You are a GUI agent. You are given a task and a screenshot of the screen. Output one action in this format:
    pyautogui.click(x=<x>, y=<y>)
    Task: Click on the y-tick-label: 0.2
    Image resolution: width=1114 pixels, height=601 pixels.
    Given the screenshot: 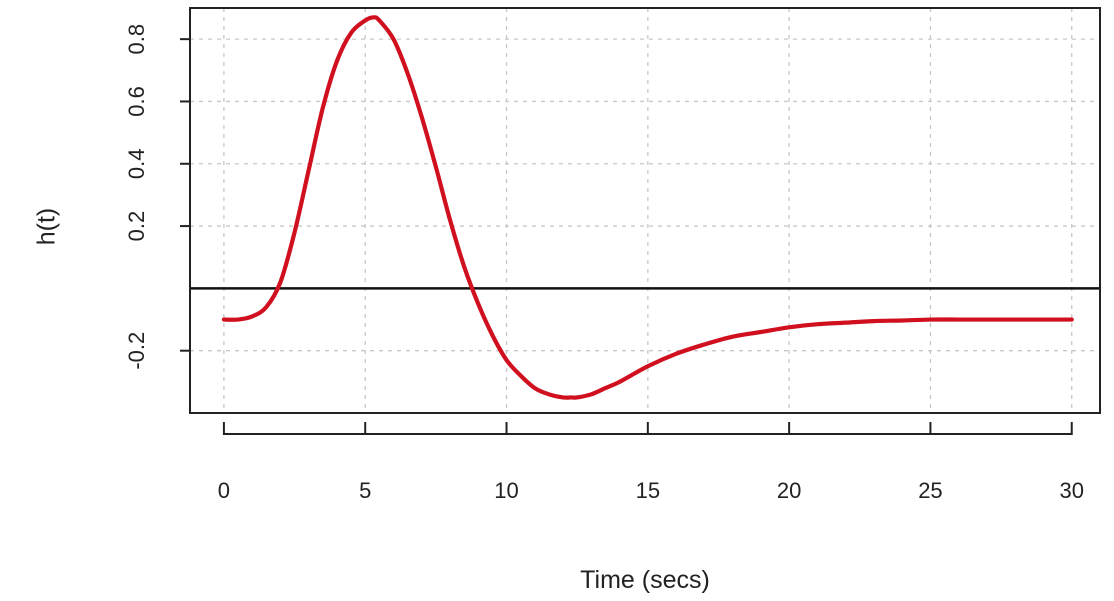 What is the action you would take?
    pyautogui.click(x=136, y=226)
    